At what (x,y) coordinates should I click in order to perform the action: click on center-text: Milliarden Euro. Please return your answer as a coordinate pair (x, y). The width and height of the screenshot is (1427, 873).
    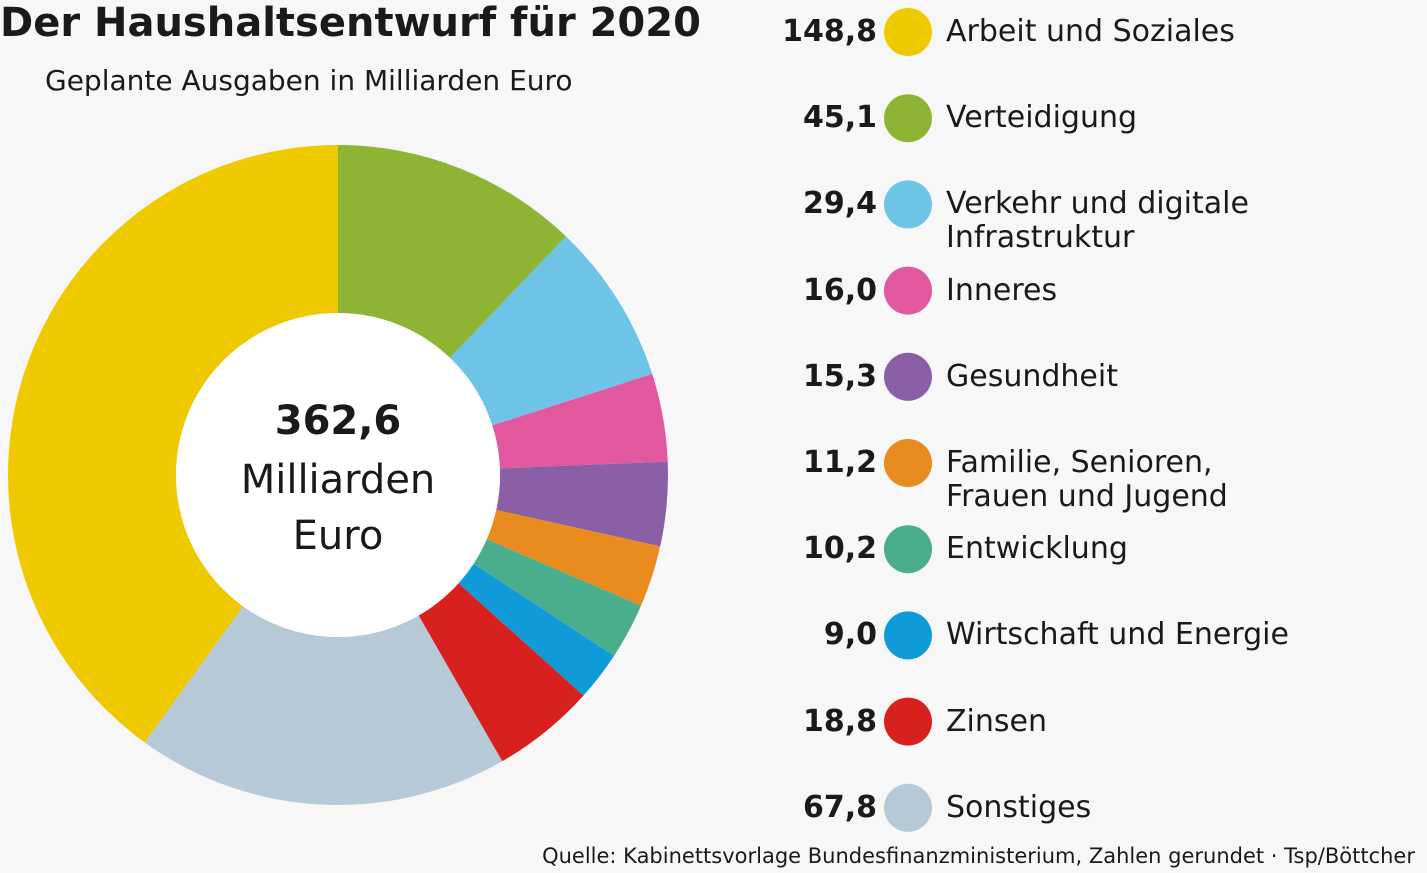
    Looking at the image, I should click on (338, 508).